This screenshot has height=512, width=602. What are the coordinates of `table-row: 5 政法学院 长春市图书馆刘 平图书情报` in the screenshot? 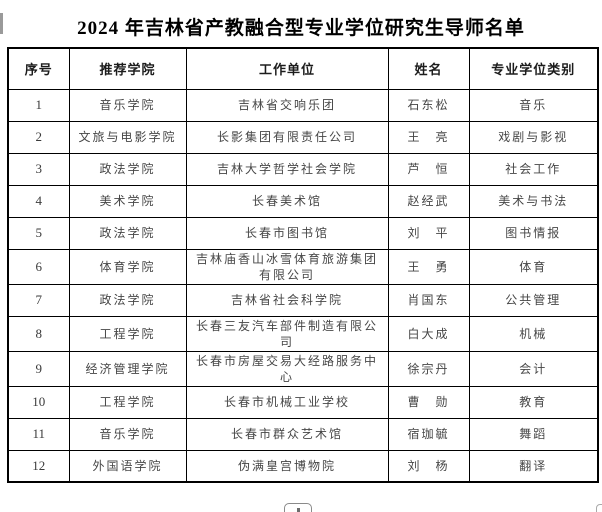 It's located at (303, 233).